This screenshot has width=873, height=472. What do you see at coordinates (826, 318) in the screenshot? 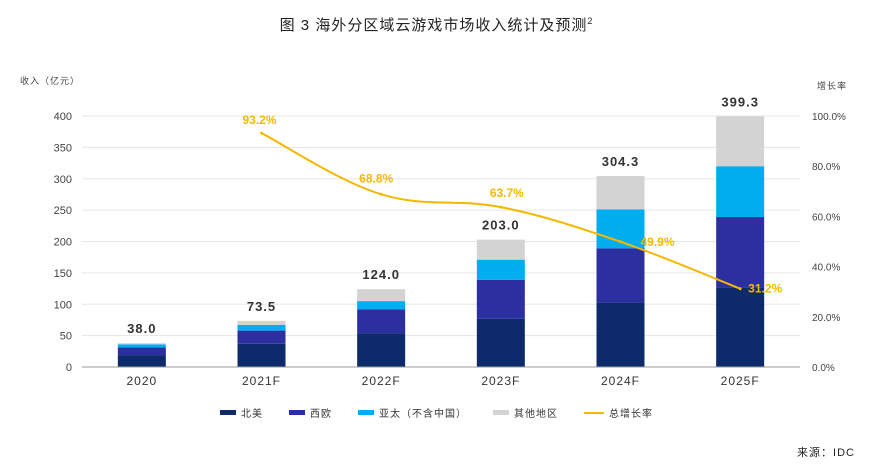
I see `y2-tick-label: 20.0%` at bounding box center [826, 318].